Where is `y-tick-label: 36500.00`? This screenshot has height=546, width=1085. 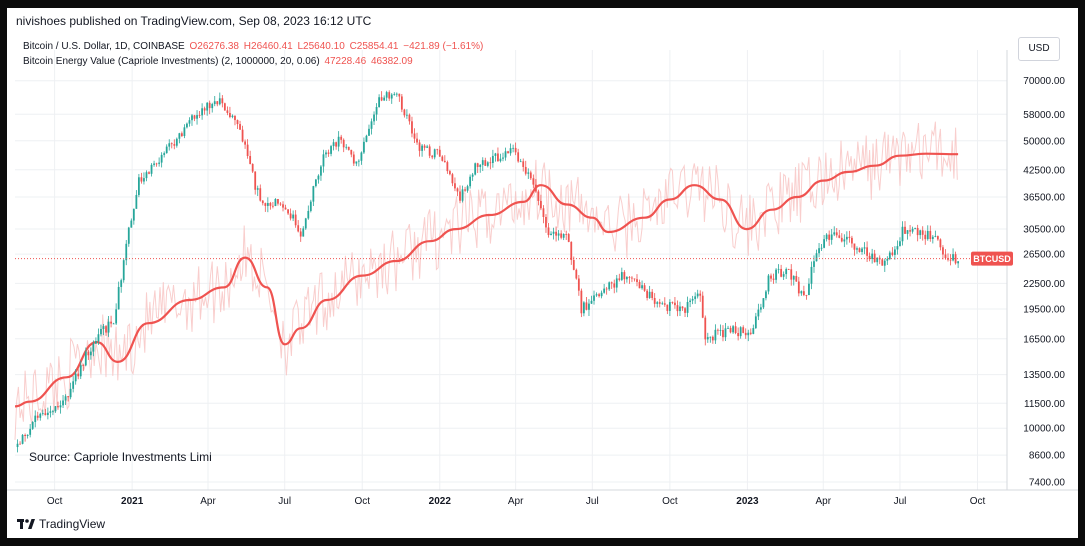
y-tick-label: 36500.00 is located at coordinates (1044, 197).